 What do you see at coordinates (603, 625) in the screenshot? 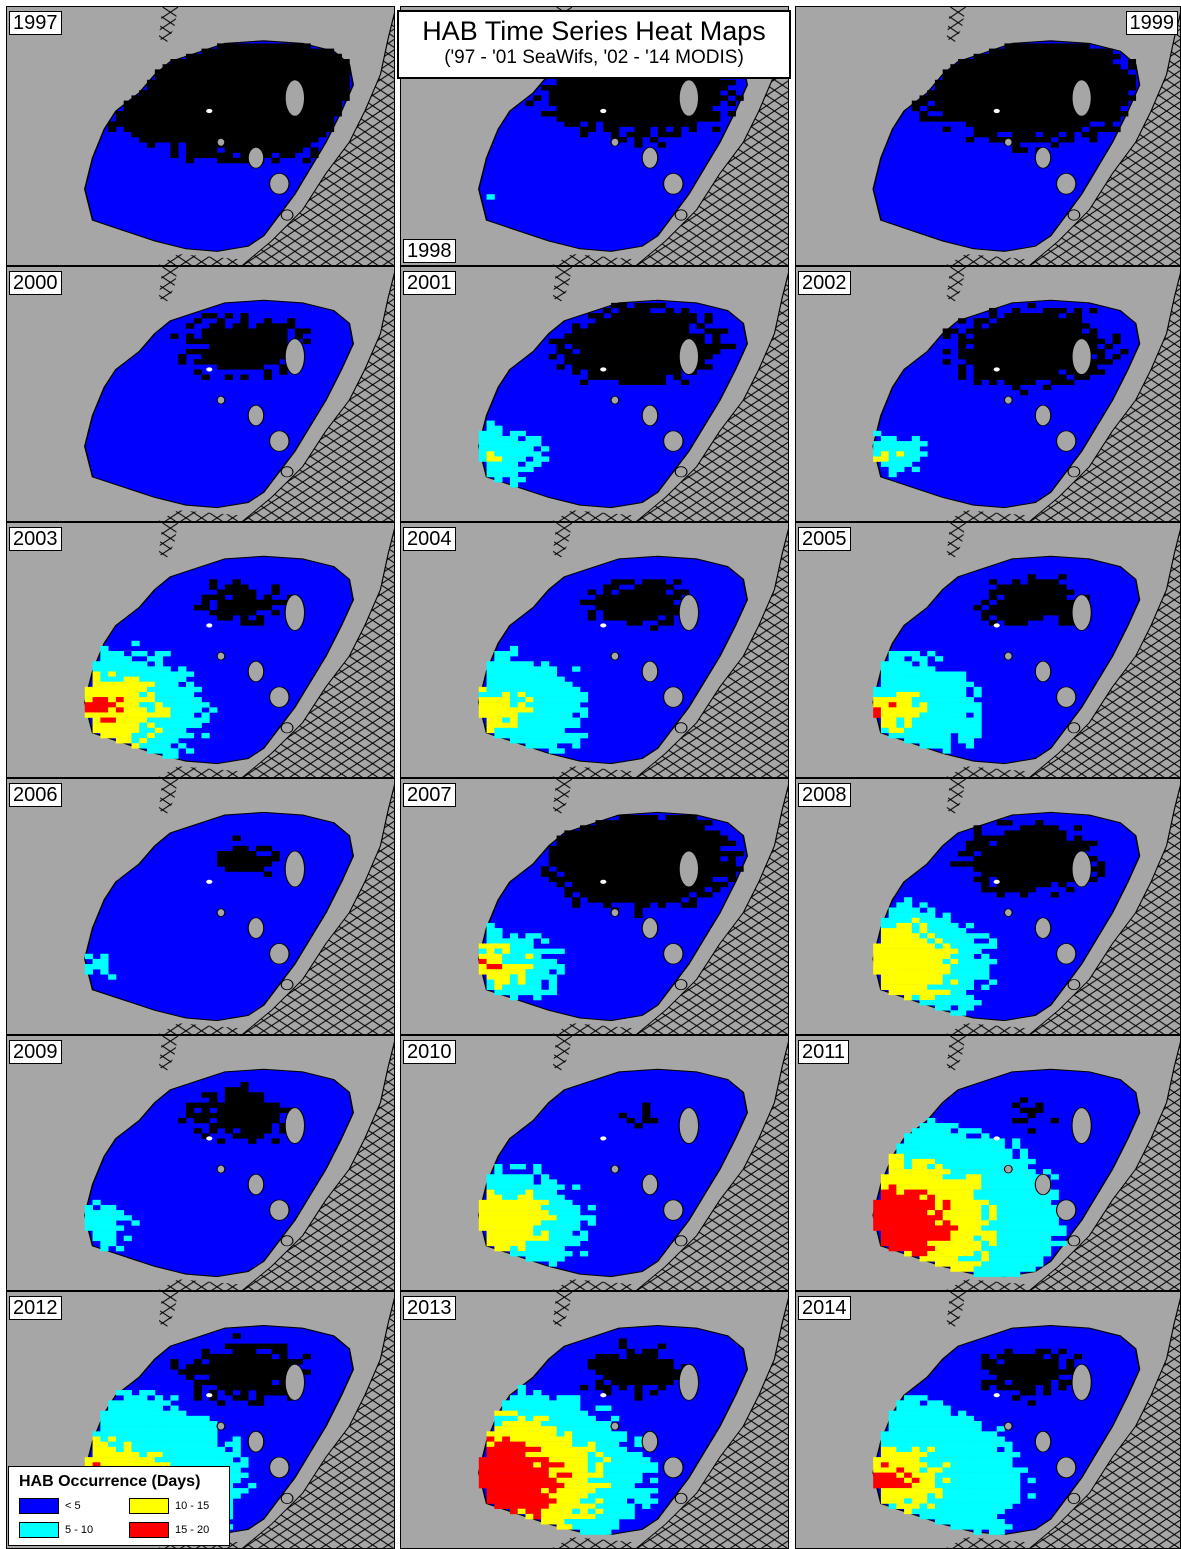
I see `island-dot` at bounding box center [603, 625].